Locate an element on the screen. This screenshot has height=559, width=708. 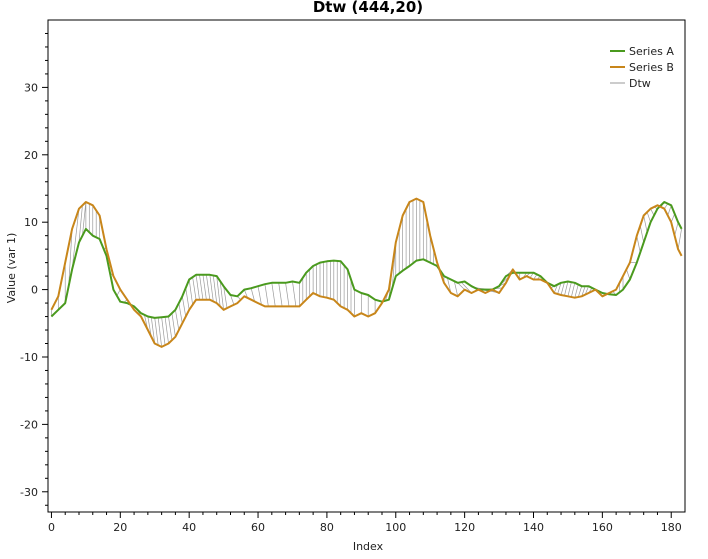
legend: Series A Series B Dtw is located at coordinates (642, 67).